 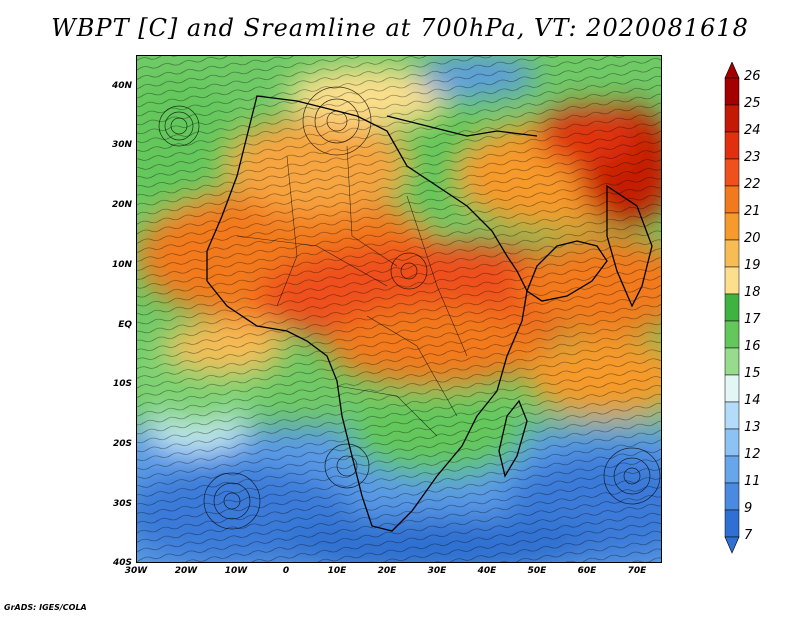 What do you see at coordinates (752, 103) in the screenshot?
I see `colorbar-label: 25` at bounding box center [752, 103].